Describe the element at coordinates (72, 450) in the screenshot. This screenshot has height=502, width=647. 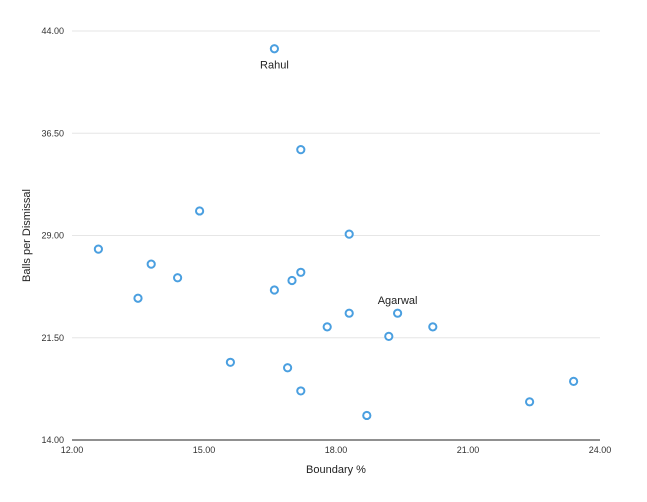
I see `x-tick-label-0: 12.00` at that location.